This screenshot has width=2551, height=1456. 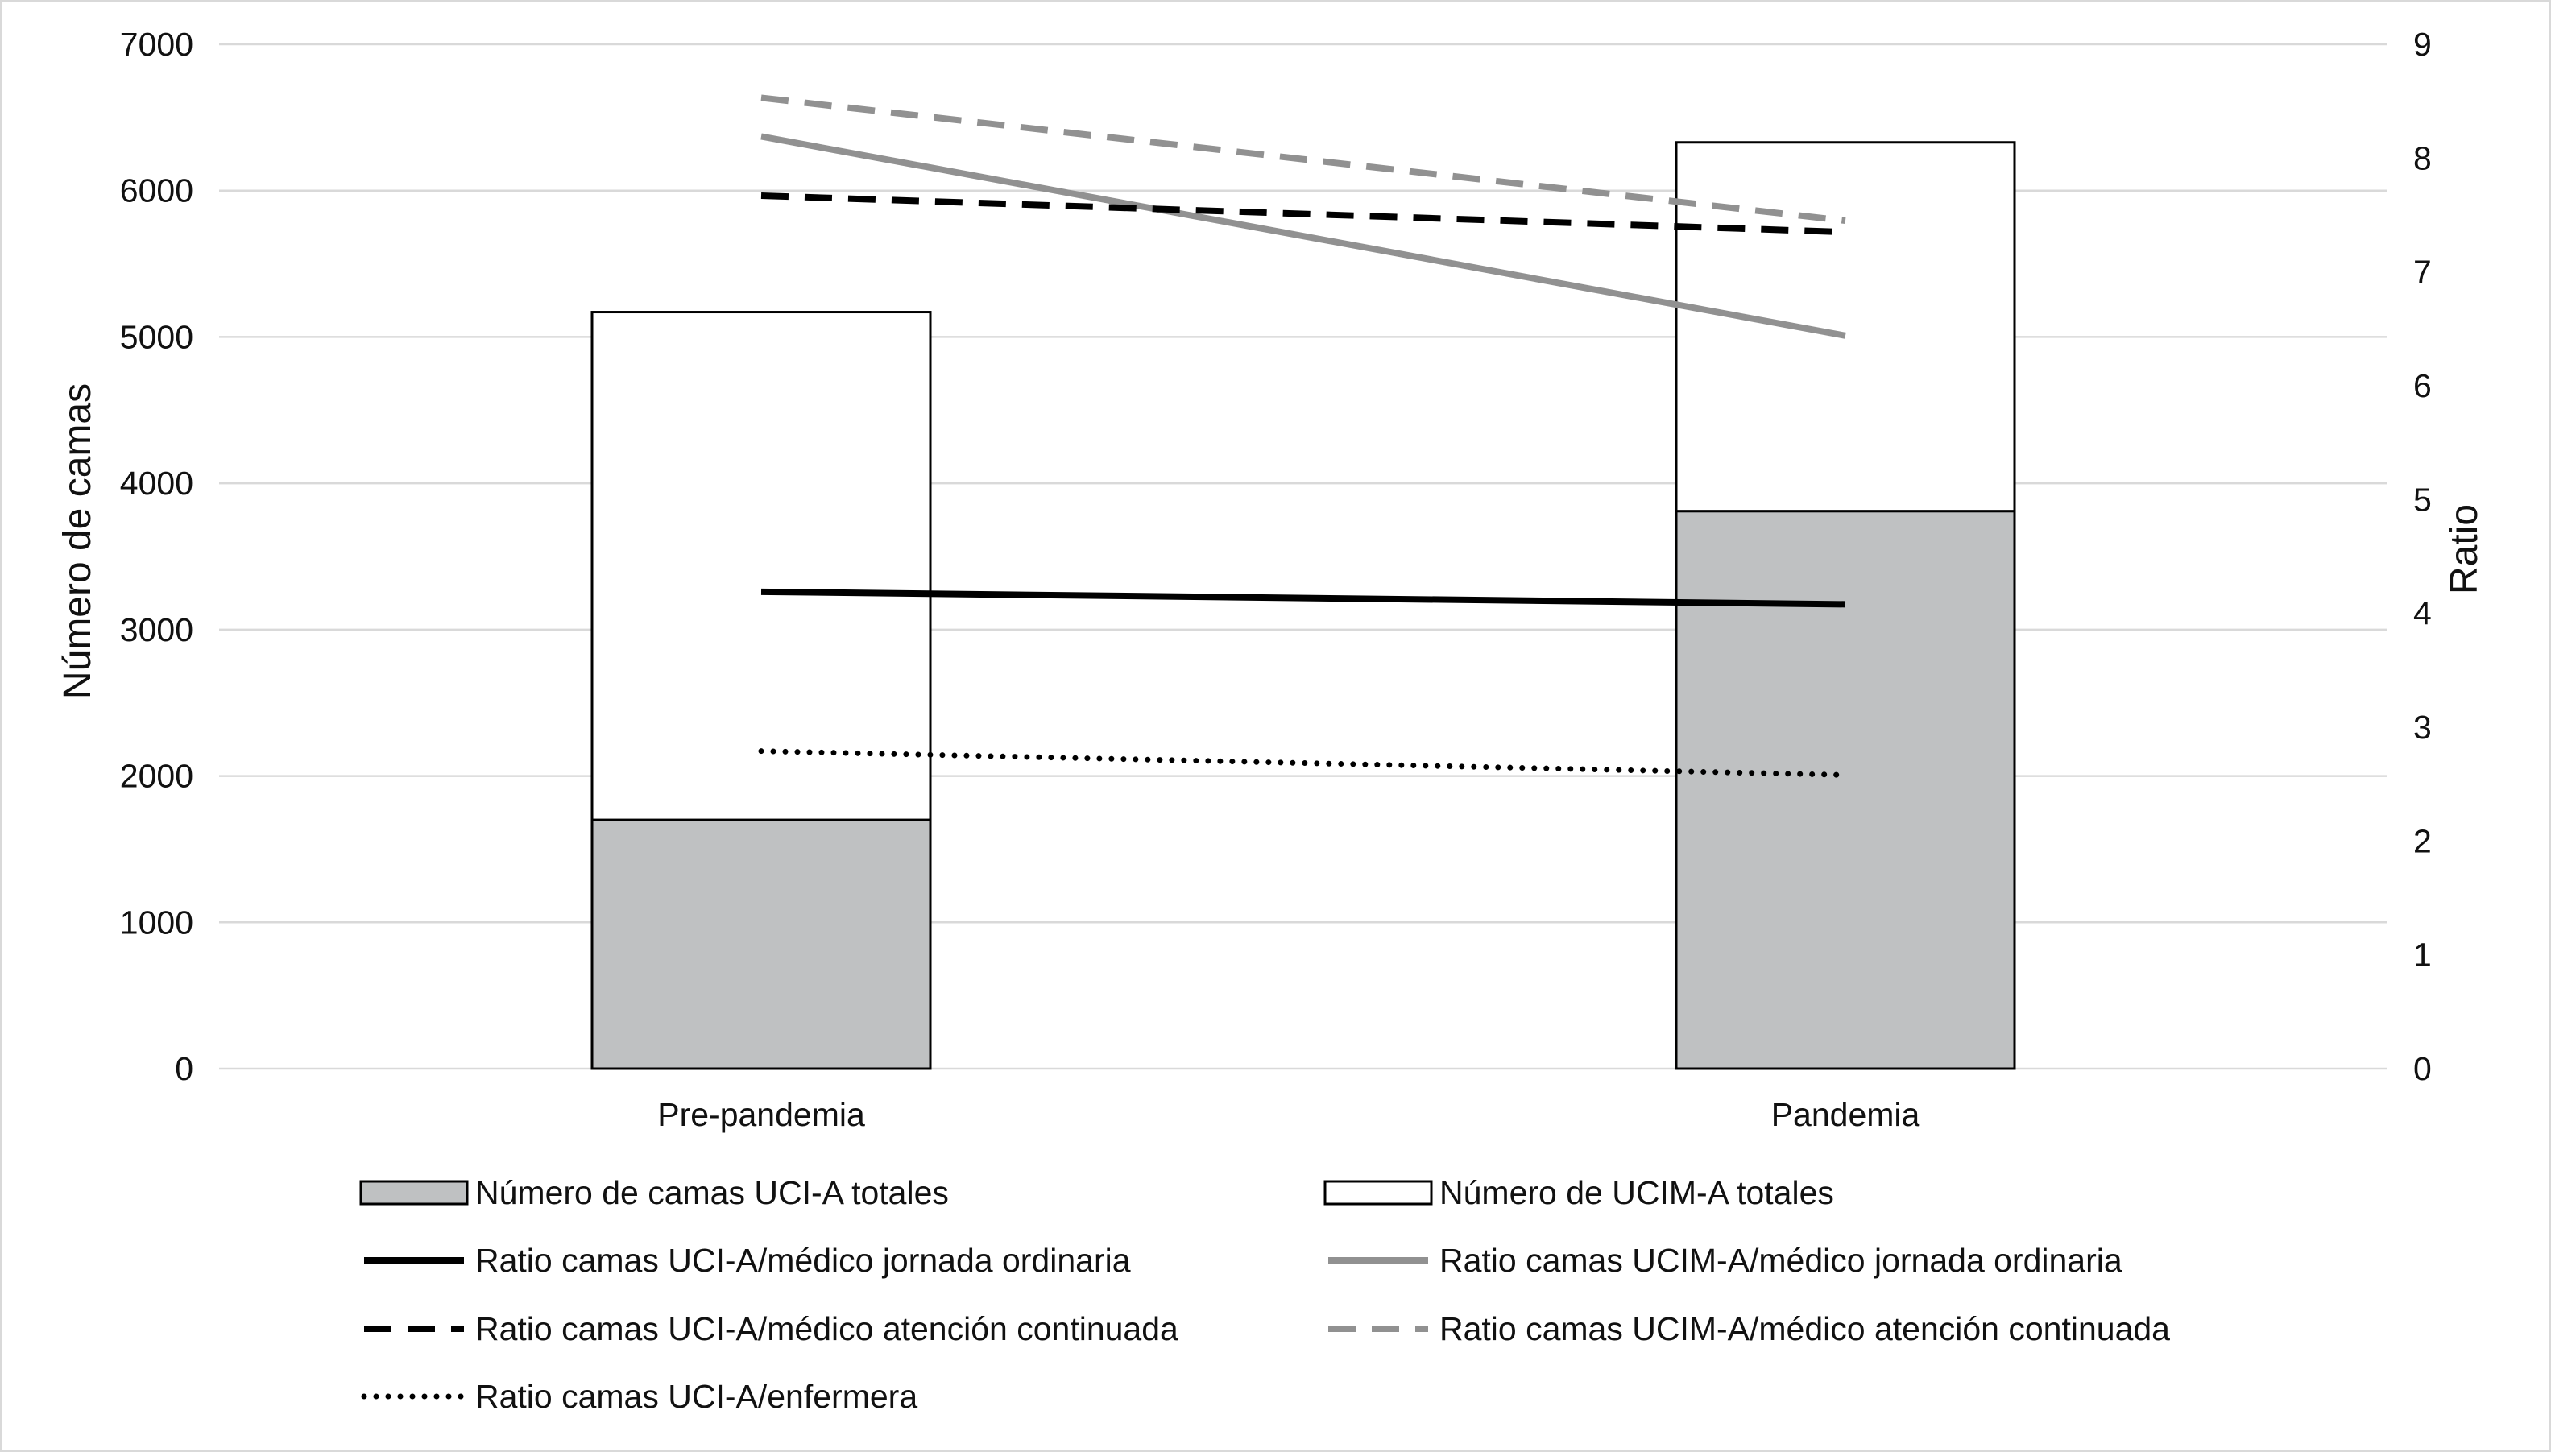 I want to click on y2-tick-label: 6, so click(x=2422, y=386).